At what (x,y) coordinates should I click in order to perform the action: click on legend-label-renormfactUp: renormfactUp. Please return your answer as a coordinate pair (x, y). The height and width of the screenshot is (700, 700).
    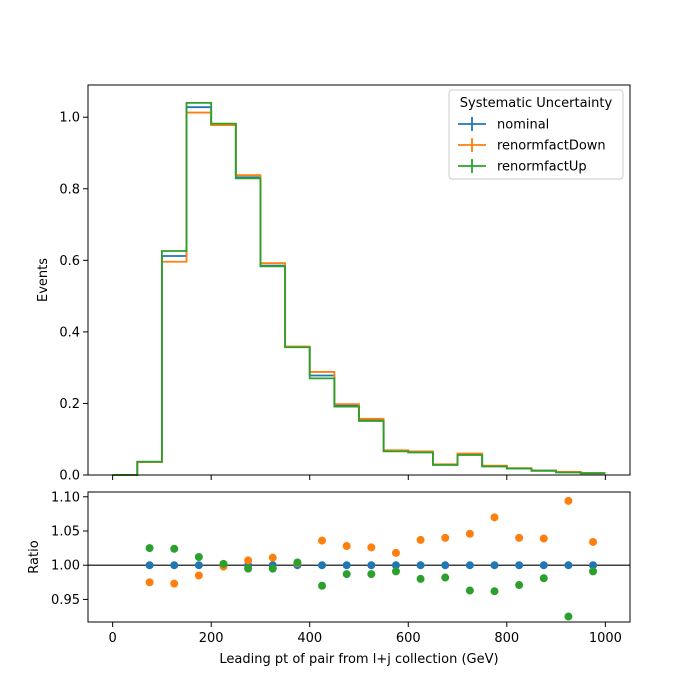
    Looking at the image, I should click on (542, 167).